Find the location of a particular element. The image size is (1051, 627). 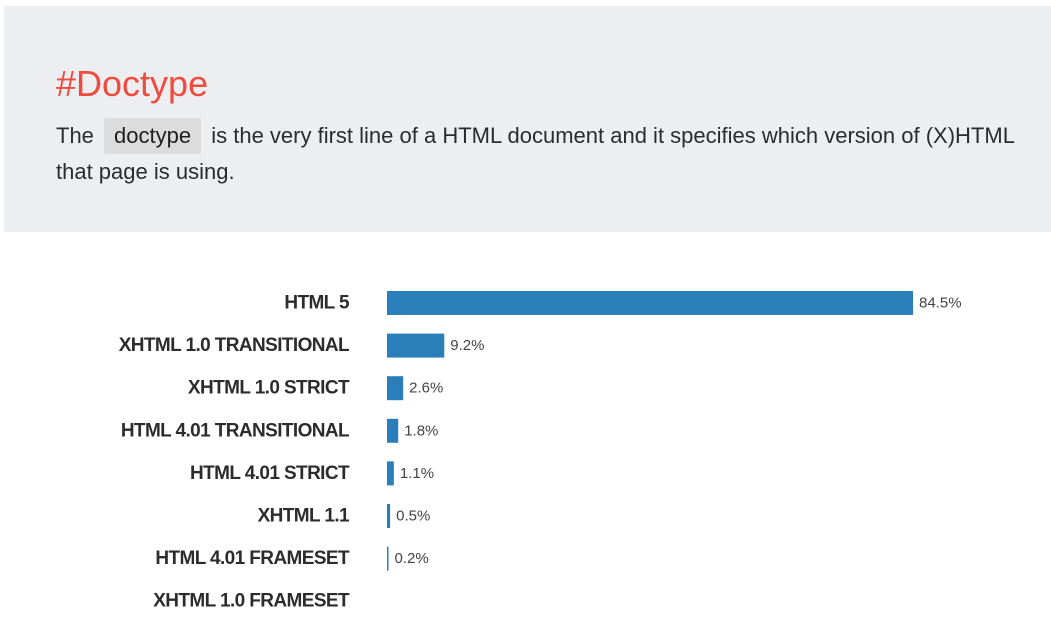

value-label: 84.5% is located at coordinates (940, 303).